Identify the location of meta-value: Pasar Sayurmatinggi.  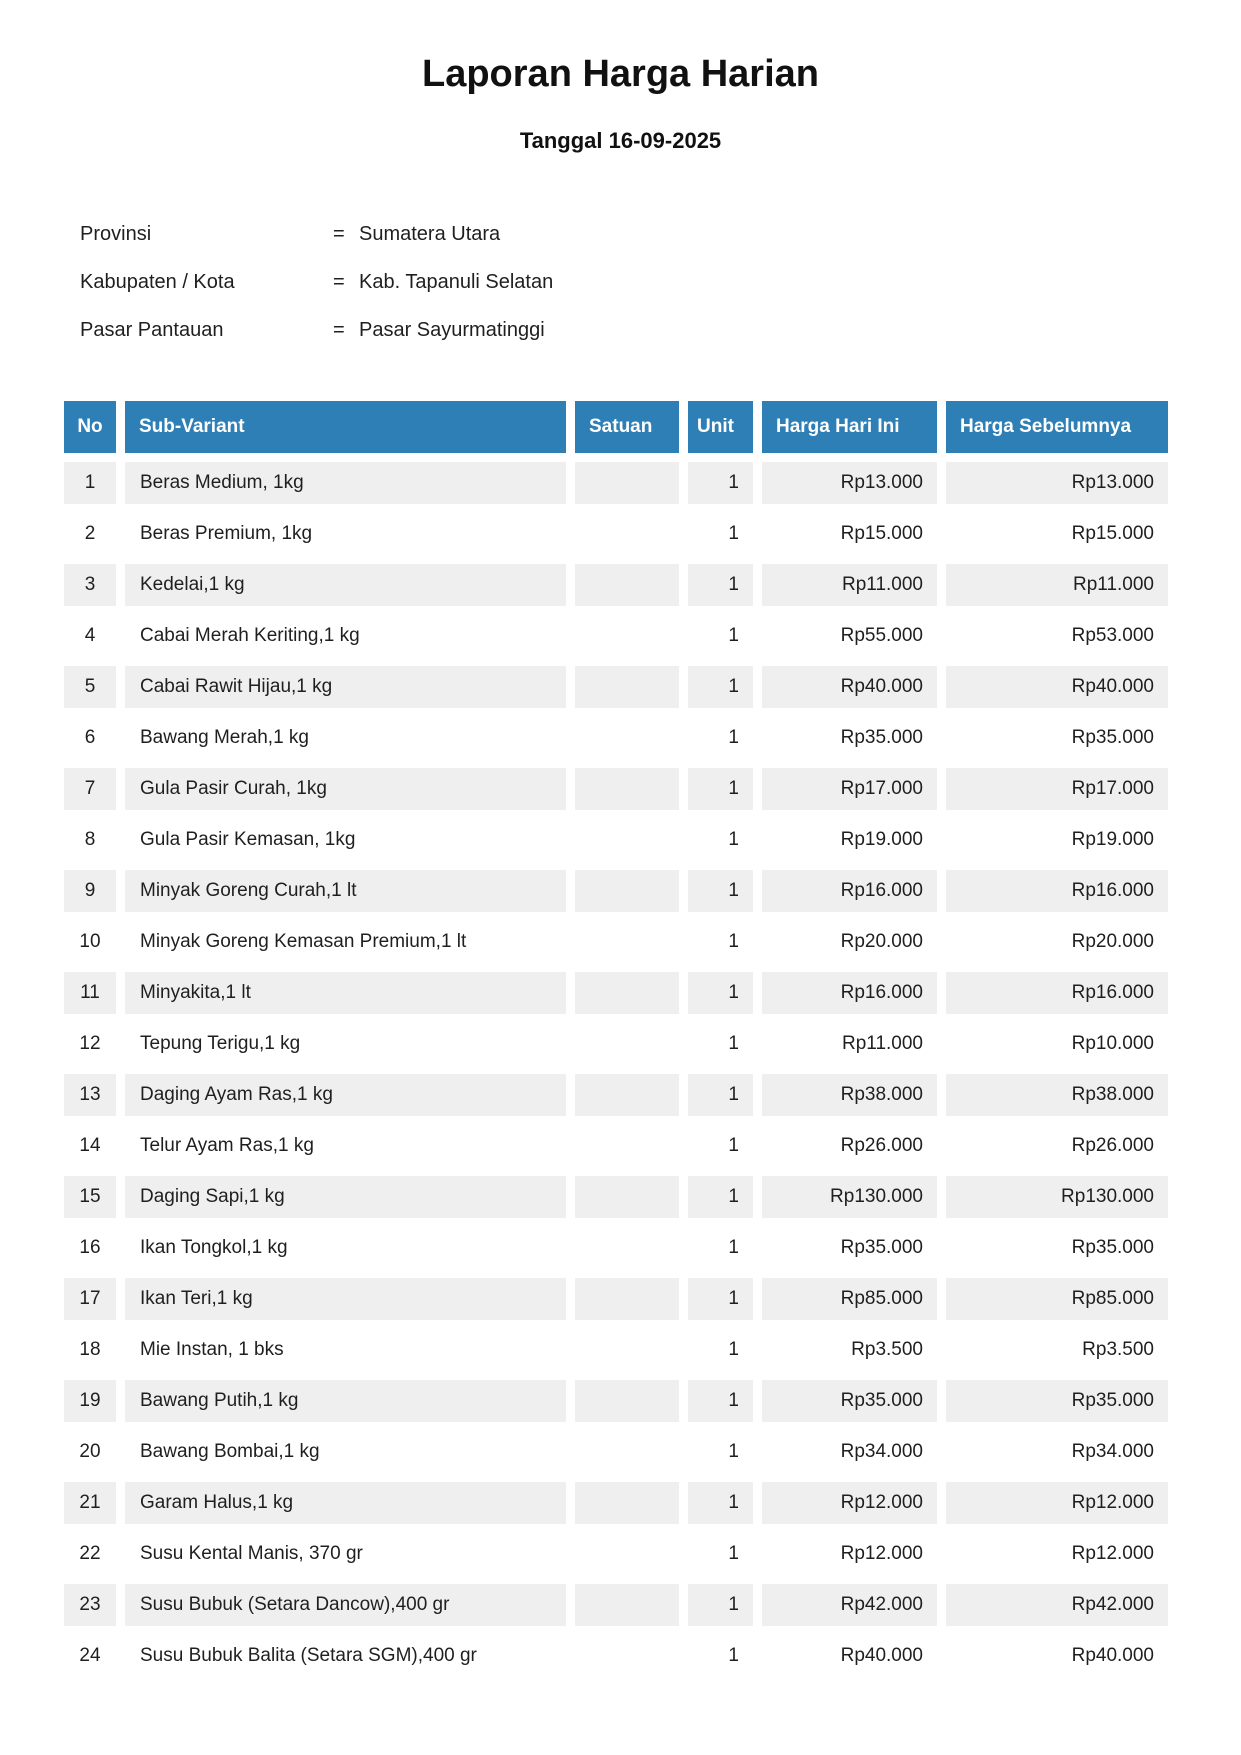
(452, 329).